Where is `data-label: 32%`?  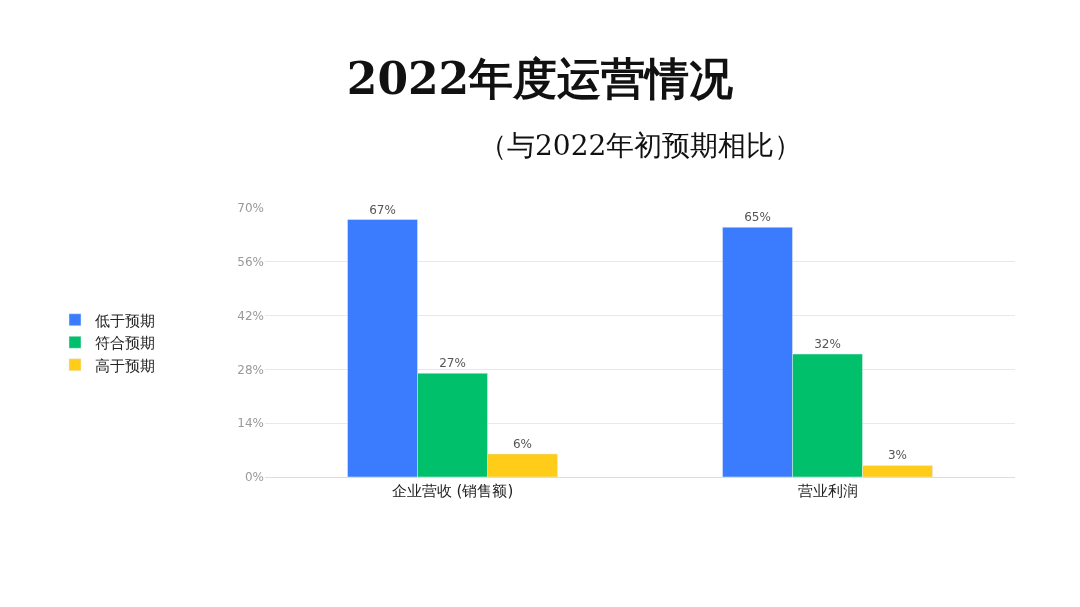 data-label: 32% is located at coordinates (827, 344).